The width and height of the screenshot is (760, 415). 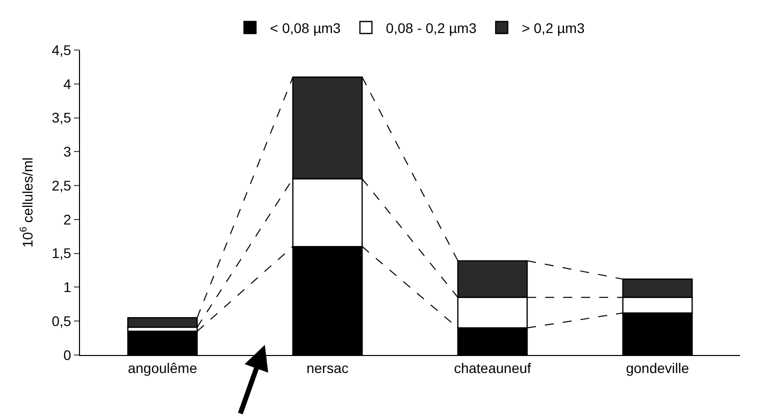 What do you see at coordinates (67, 354) in the screenshot?
I see `y-tick-label: 0` at bounding box center [67, 354].